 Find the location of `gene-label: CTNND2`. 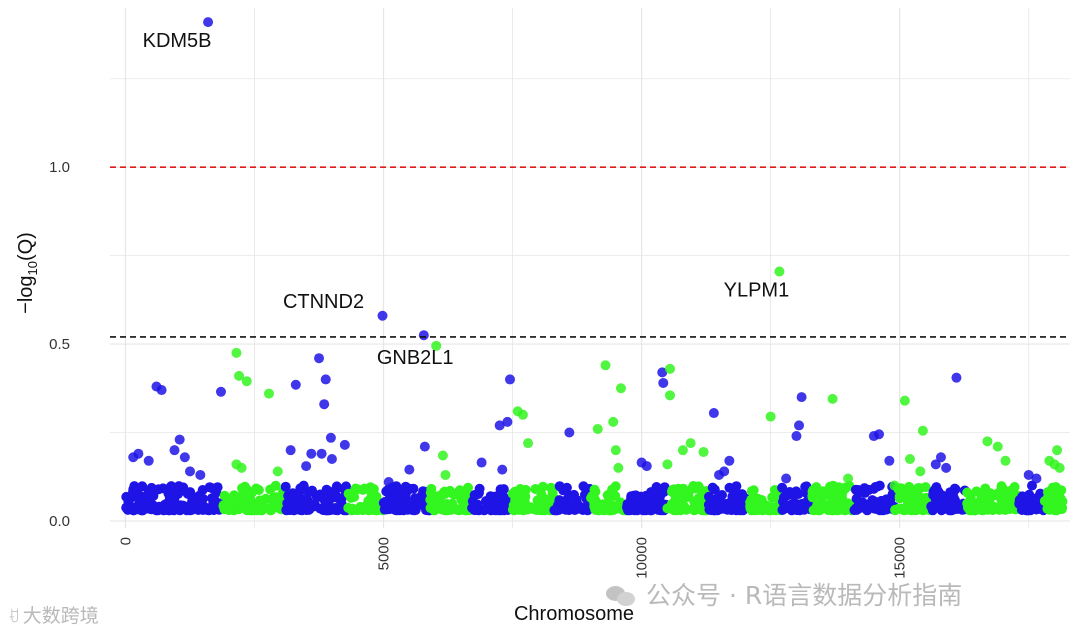

gene-label: CTNND2 is located at coordinates (323, 302).